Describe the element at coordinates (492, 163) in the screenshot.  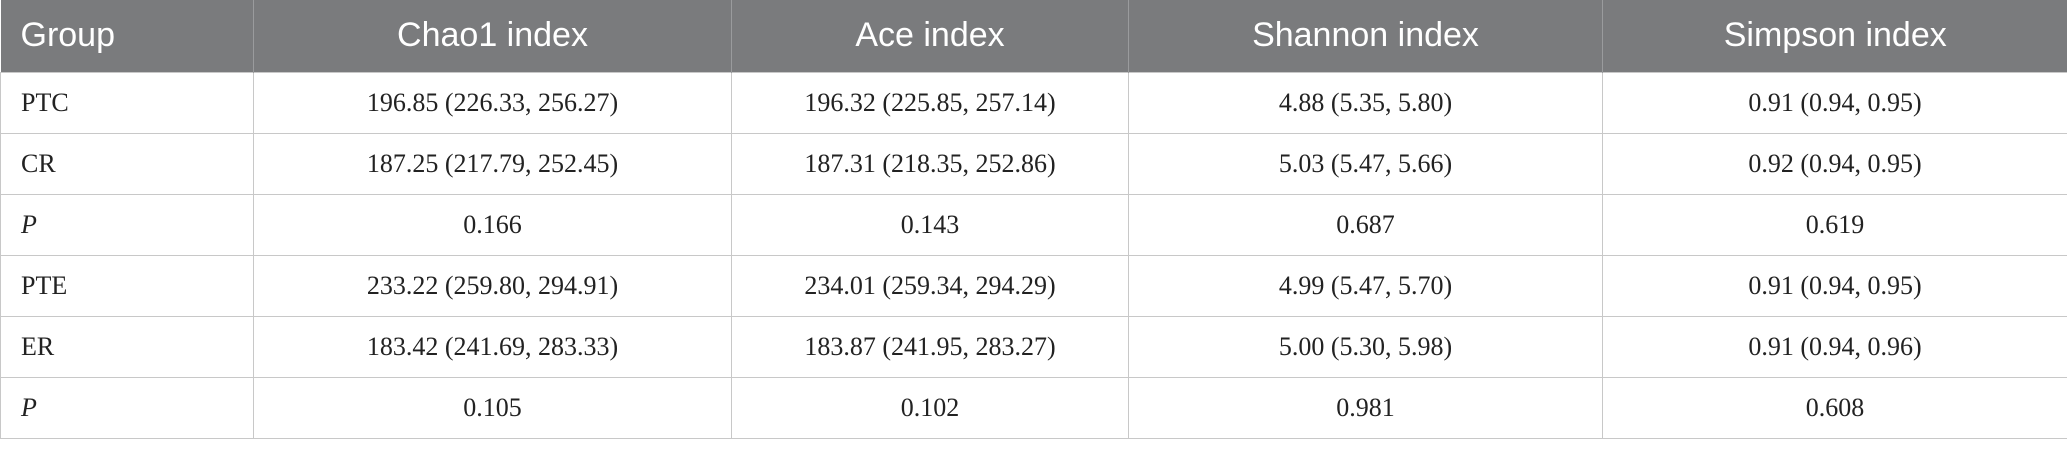
I see `cell-chao1: 187.25 (217.79, 252.45)` at that location.